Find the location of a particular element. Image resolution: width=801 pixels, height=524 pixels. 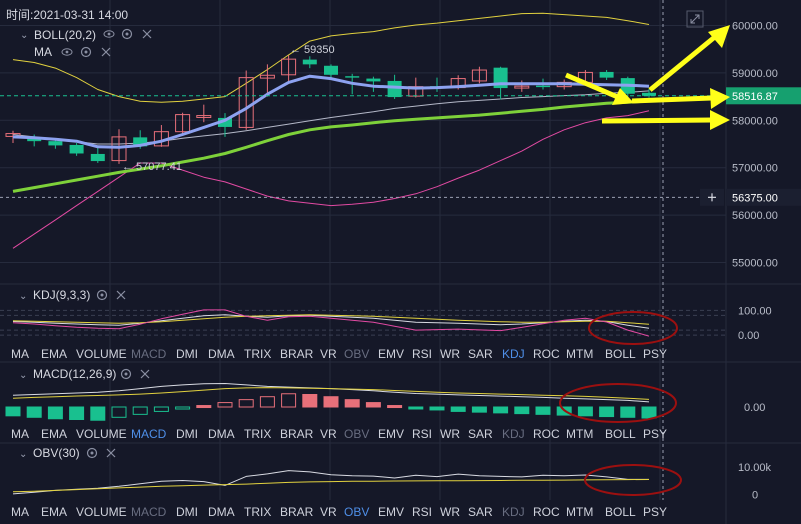

arrow-line is located at coordinates (683, 63).